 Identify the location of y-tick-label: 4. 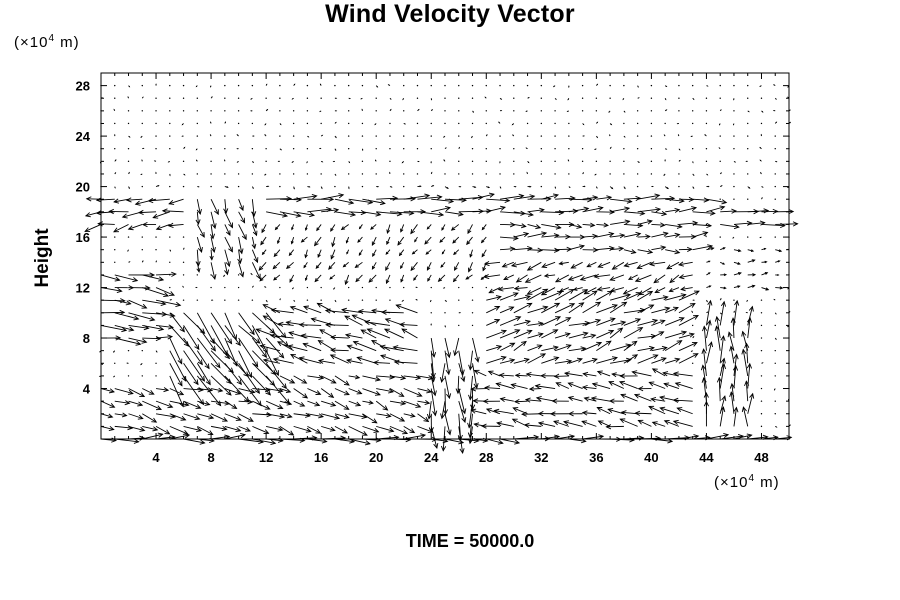
(87, 389).